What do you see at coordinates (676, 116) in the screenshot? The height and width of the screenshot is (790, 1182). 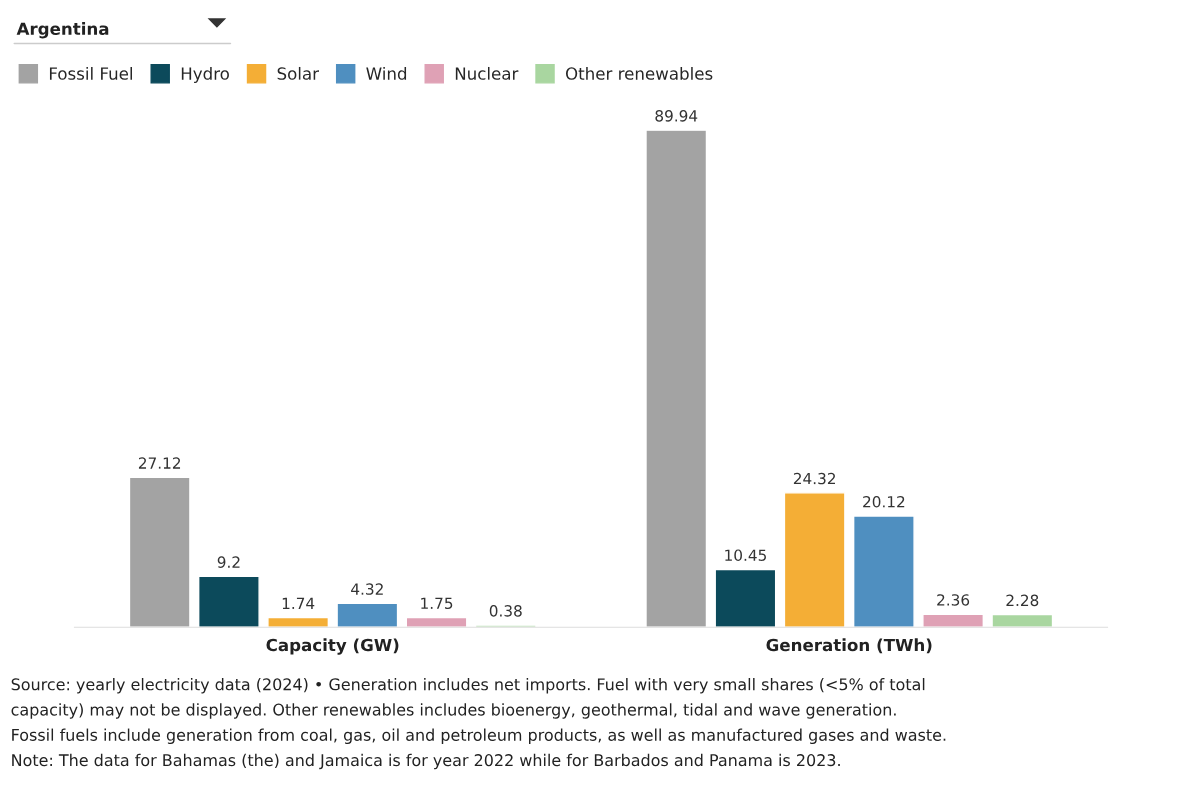 I see `data-label: 89.94` at bounding box center [676, 116].